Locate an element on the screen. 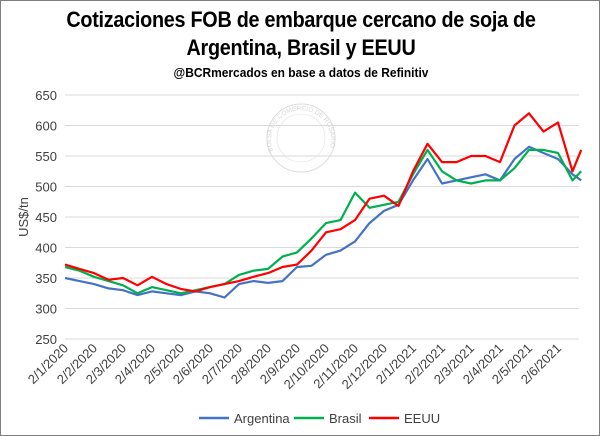  y-tick-label: 300 is located at coordinates (46, 309).